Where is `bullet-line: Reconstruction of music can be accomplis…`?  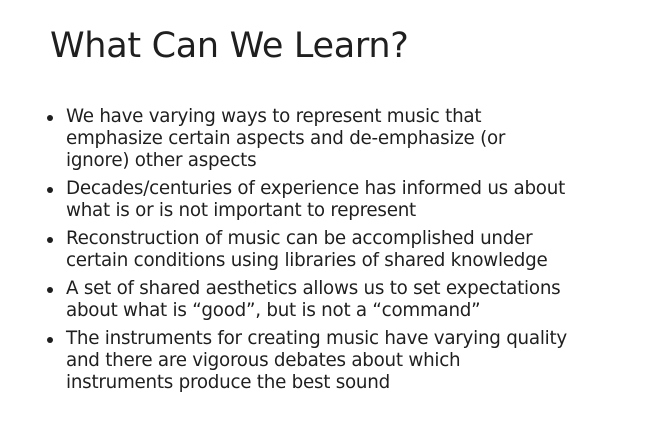 bullet-line: Reconstruction of music can be accomplis… is located at coordinates (299, 238).